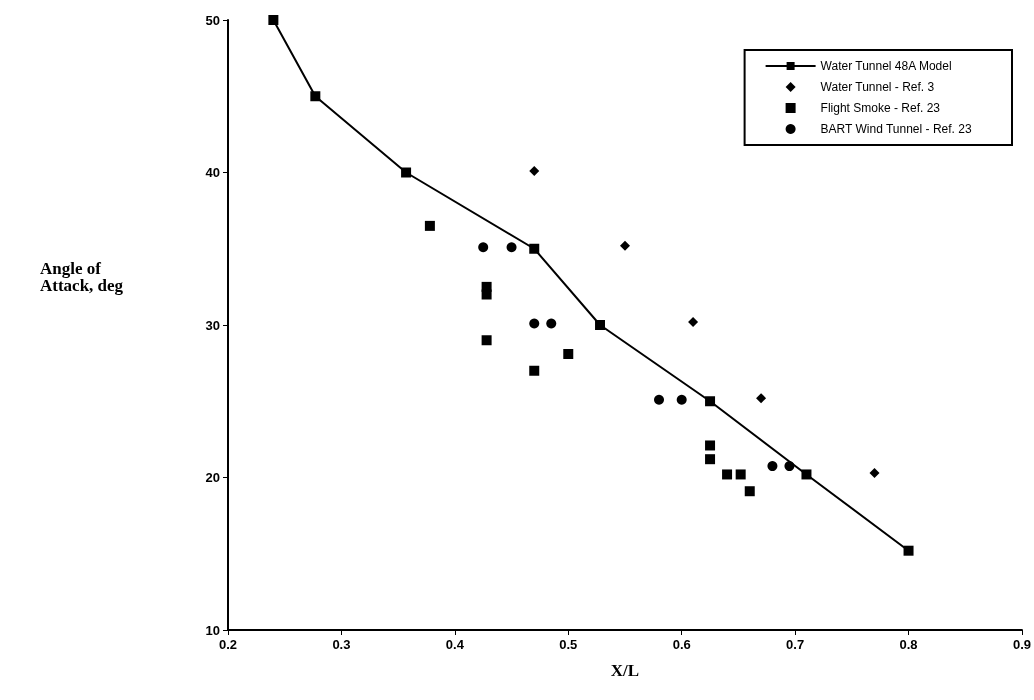 The height and width of the screenshot is (700, 1034). Describe the element at coordinates (212, 20) in the screenshot. I see `y-tick-label: 50` at that location.